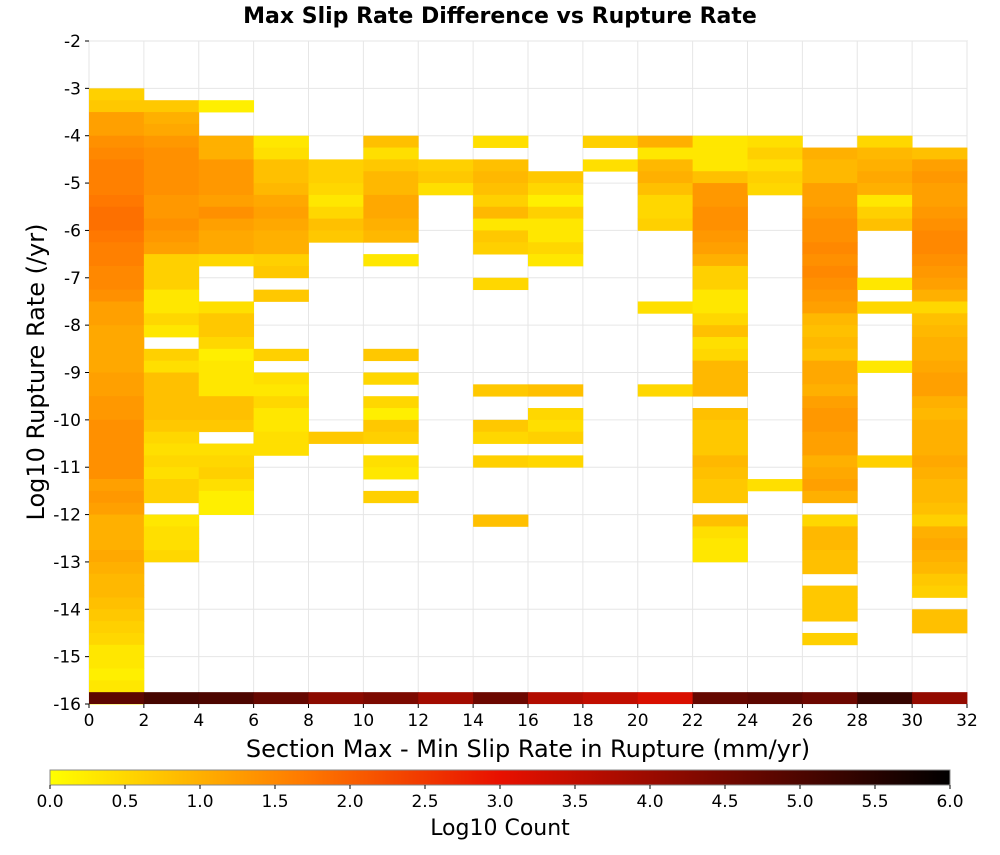  Describe the element at coordinates (799, 802) in the screenshot. I see `colorbar-tick-label: 5.0` at that location.